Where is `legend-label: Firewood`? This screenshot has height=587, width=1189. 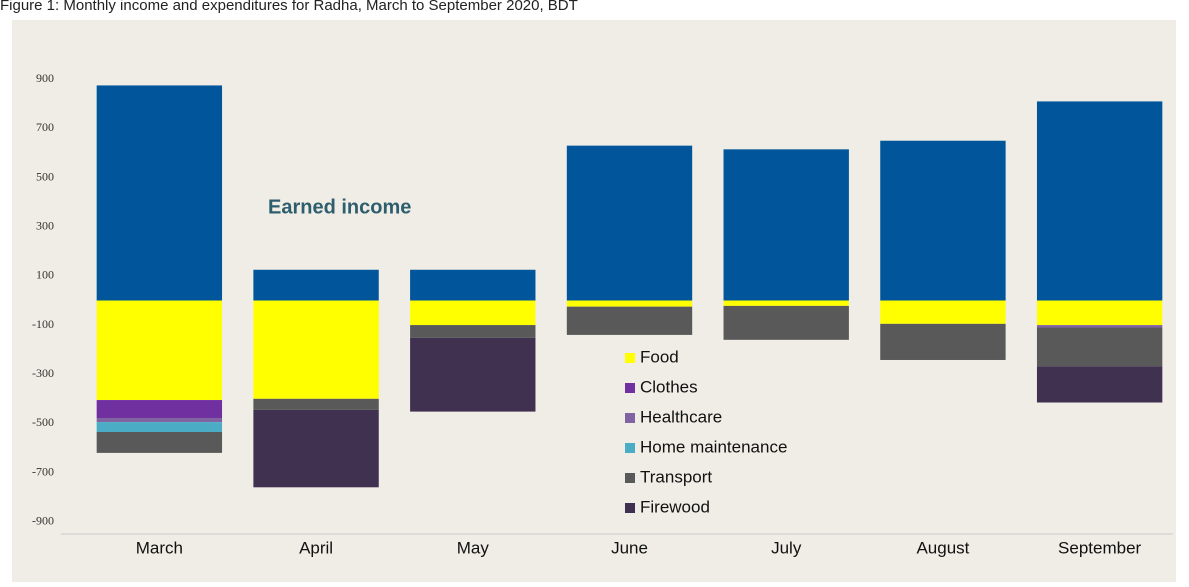
legend-label: Firewood is located at coordinates (675, 506).